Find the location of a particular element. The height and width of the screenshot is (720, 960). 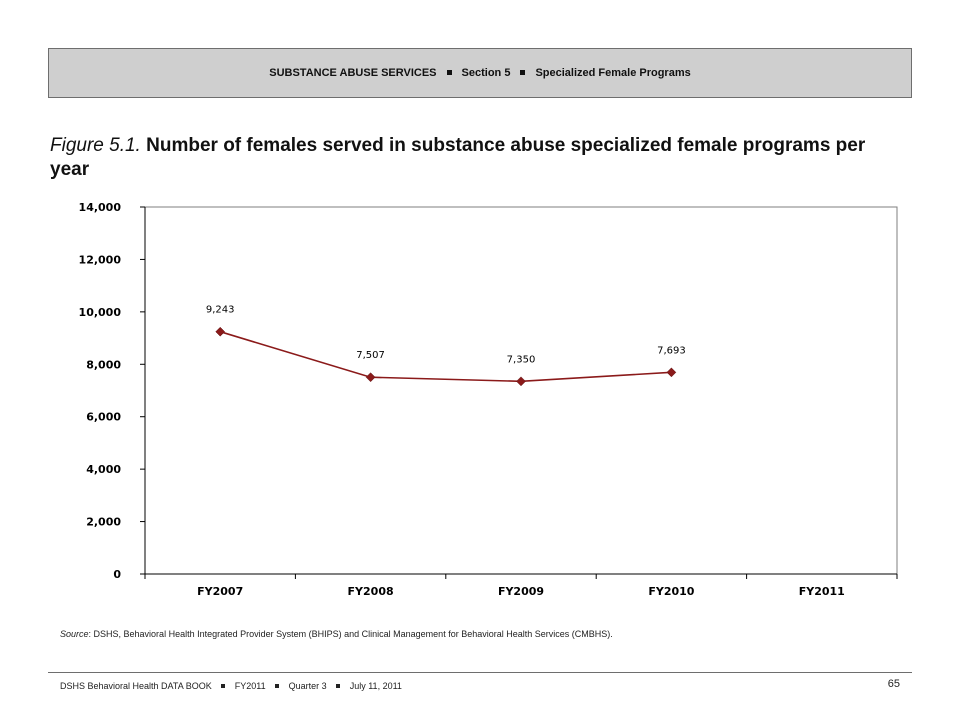

header-section: Section 5 is located at coordinates (486, 73).